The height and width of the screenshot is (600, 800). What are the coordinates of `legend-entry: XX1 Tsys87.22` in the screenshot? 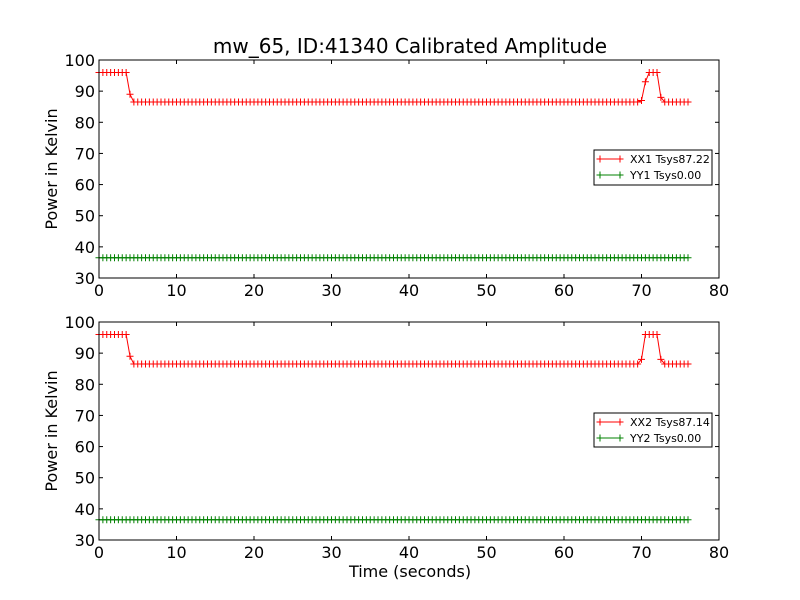 It's located at (670, 159).